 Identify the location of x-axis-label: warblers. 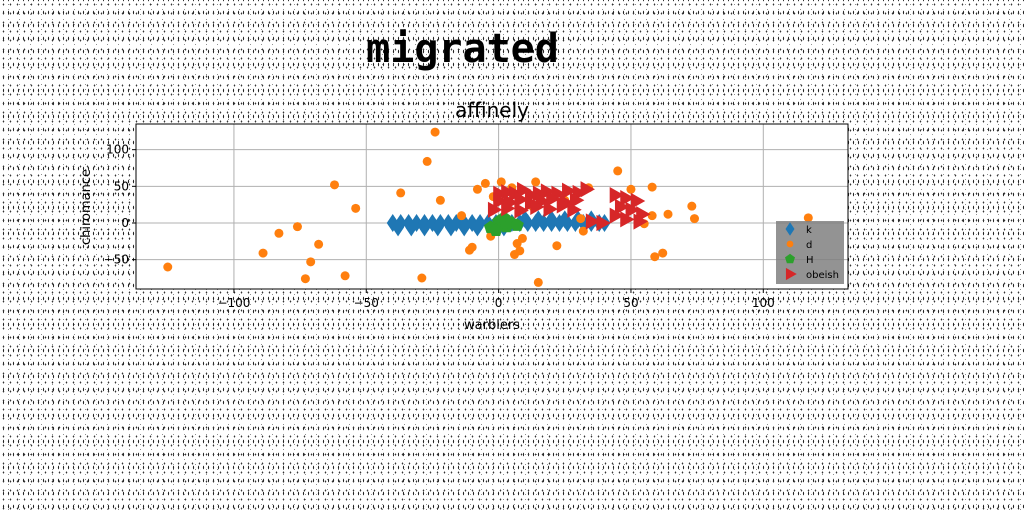
(492, 325).